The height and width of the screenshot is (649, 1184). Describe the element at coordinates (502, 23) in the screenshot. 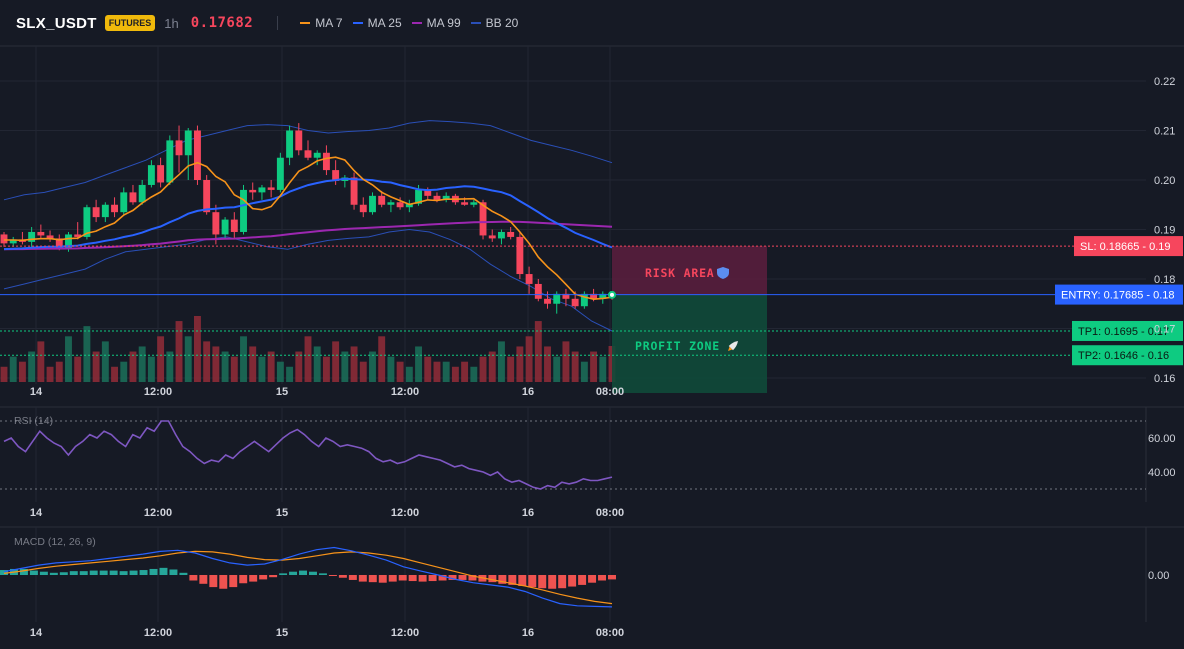

I see `legend-bb20-label: BB 20` at that location.